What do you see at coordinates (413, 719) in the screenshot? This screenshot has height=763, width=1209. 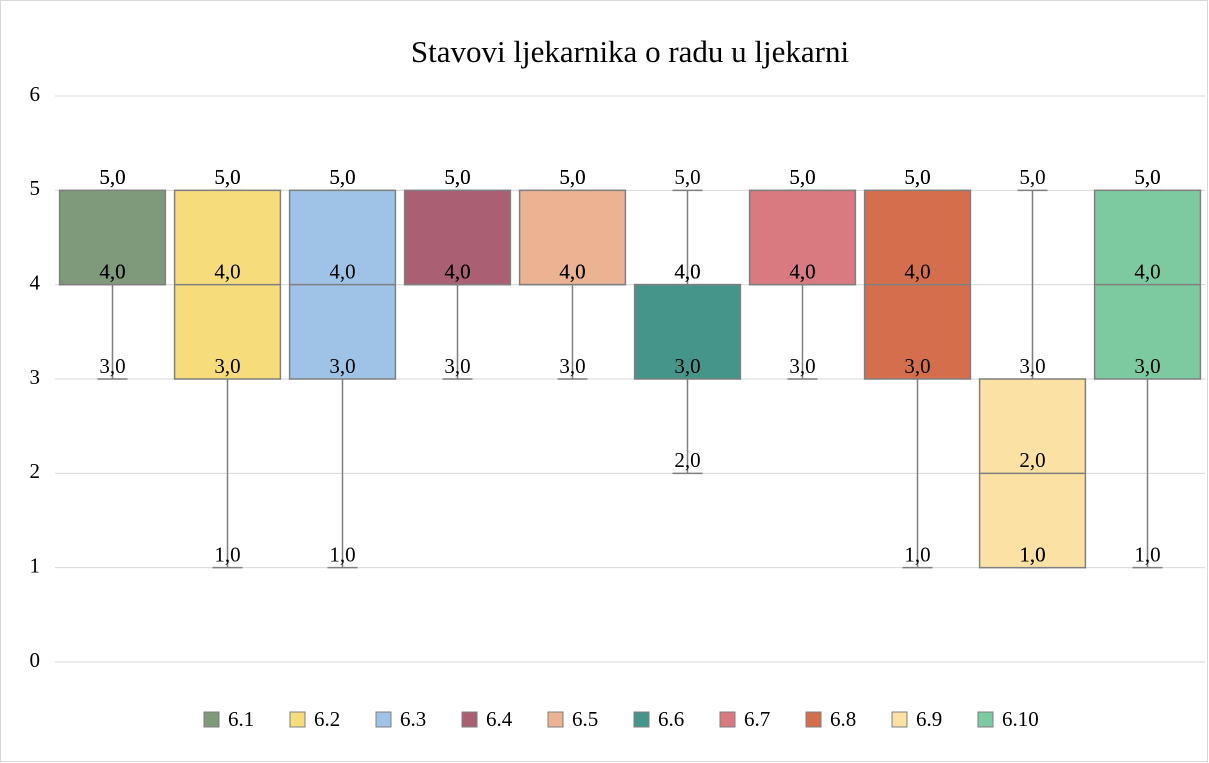 I see `legend-label: 6.3` at bounding box center [413, 719].